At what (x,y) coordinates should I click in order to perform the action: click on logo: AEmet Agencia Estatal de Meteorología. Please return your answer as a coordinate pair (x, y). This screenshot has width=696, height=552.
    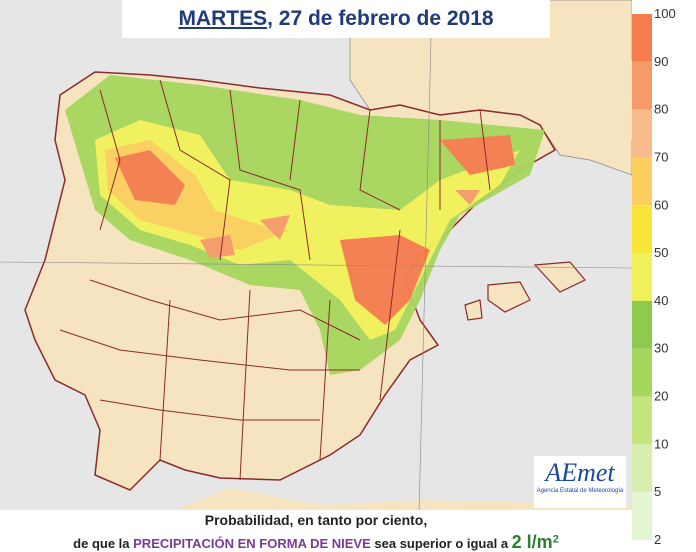
    Looking at the image, I should click on (580, 482).